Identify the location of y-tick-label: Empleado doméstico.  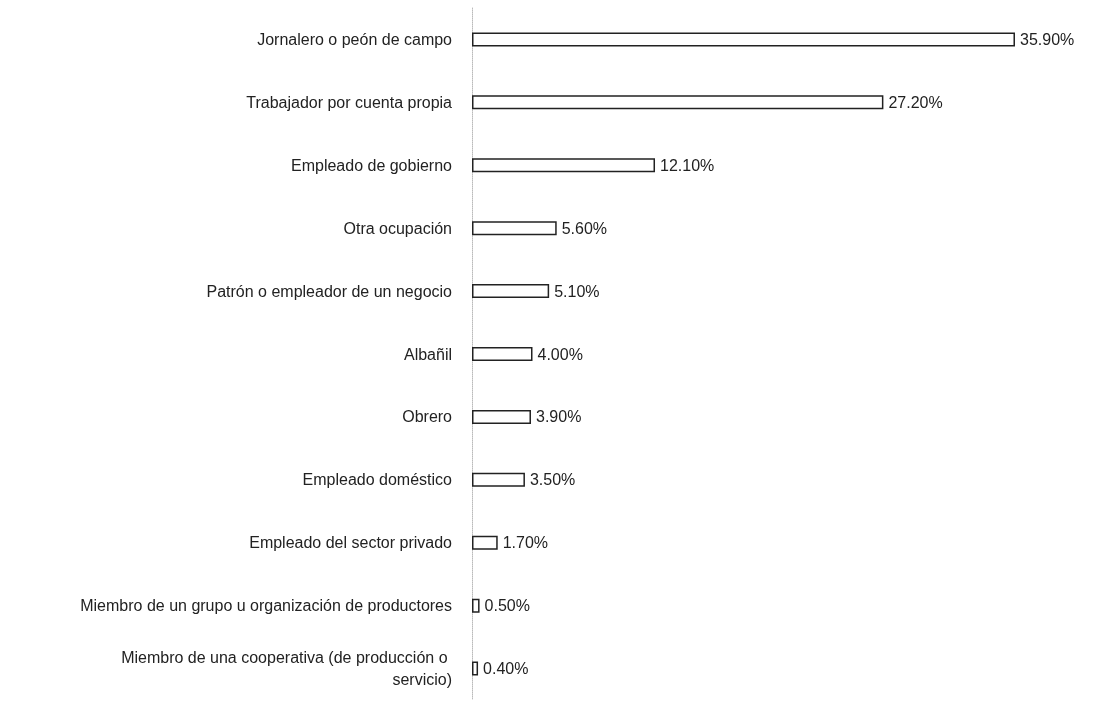
(377, 480).